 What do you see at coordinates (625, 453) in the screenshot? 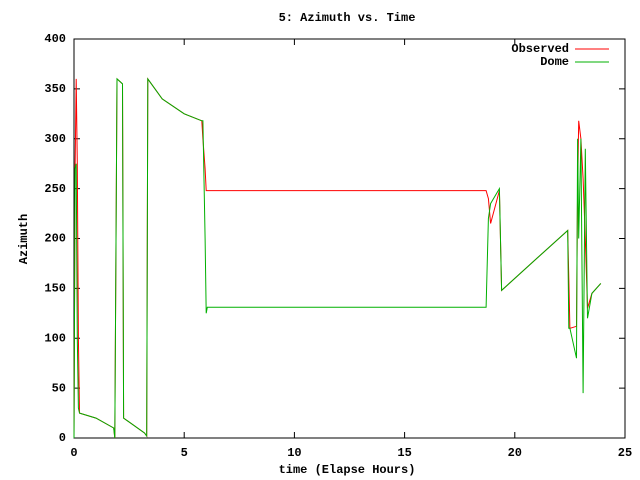
I see `x-tick-label: 25` at bounding box center [625, 453].